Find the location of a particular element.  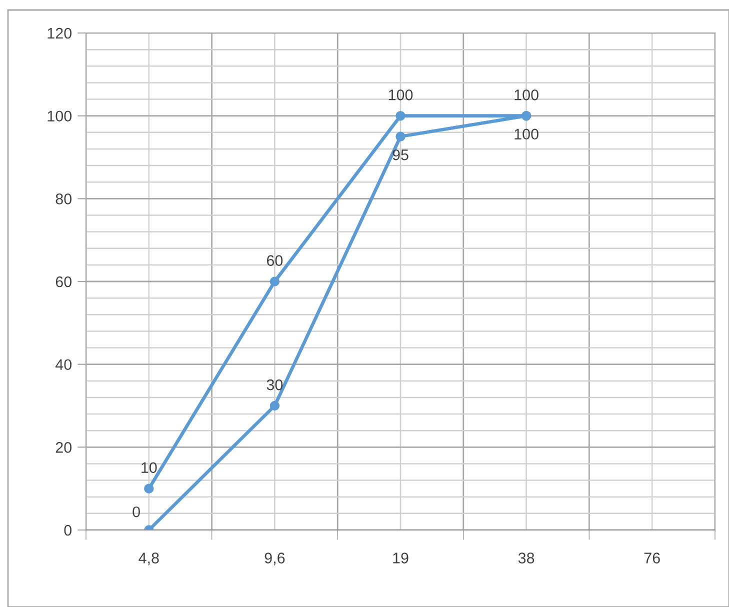

y-tick-label: 60 is located at coordinates (64, 282).